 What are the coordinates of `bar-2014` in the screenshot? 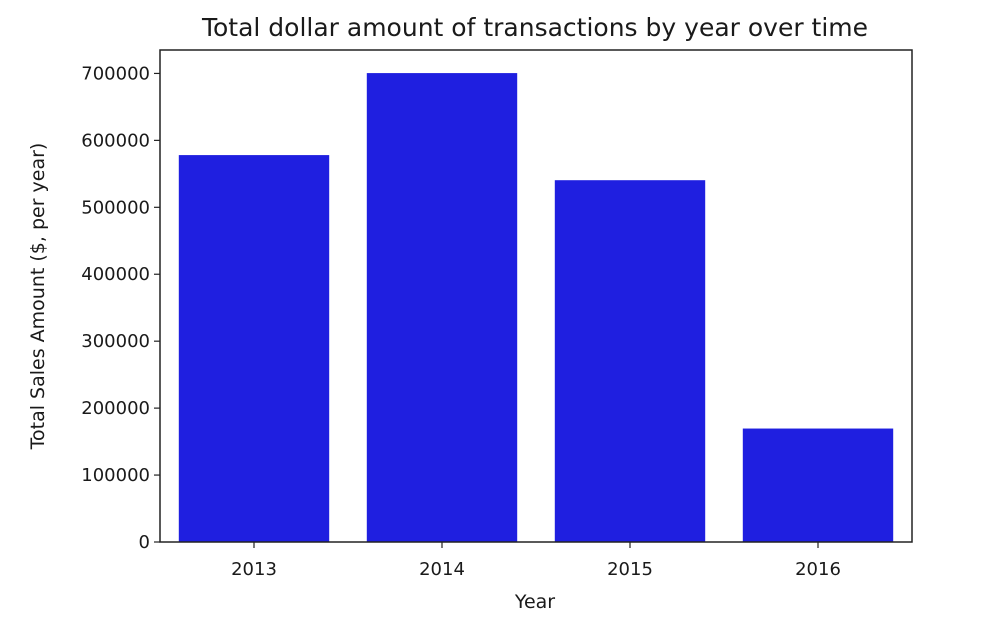 It's located at (442, 307).